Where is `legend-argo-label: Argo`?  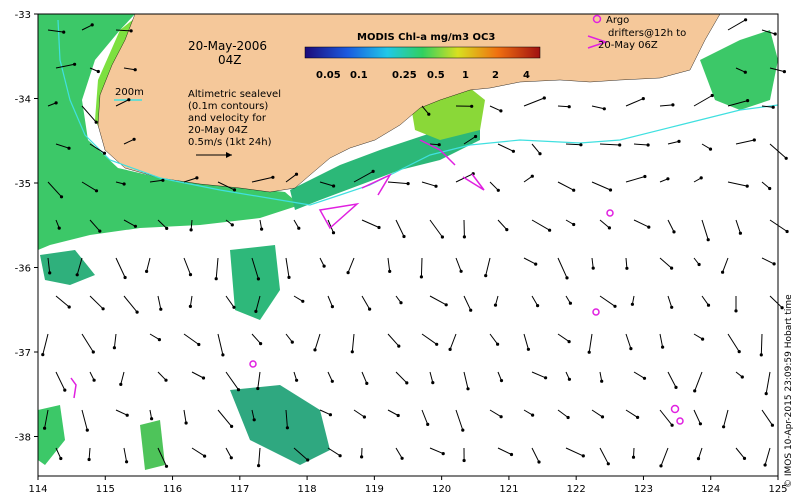
legend-argo-label: Argo is located at coordinates (617, 20).